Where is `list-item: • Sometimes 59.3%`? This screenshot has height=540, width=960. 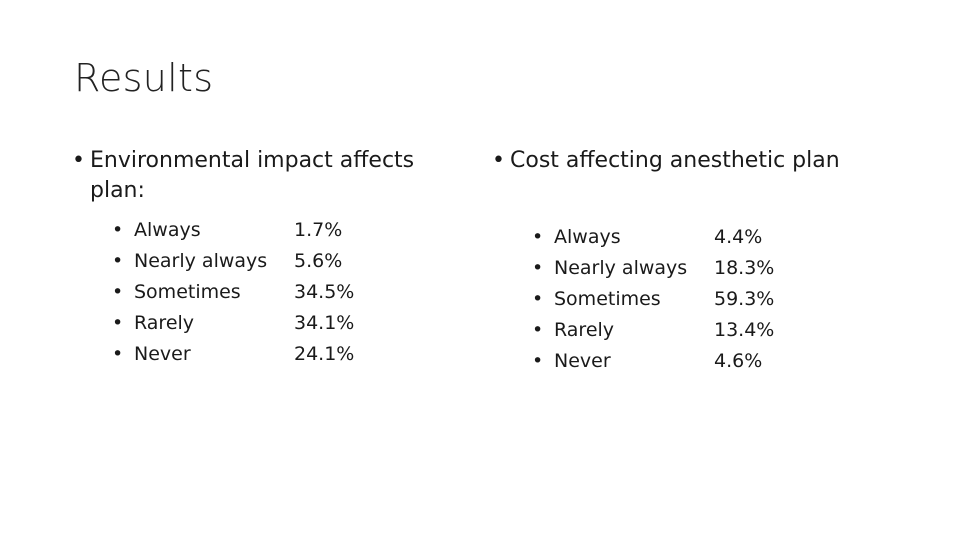
list-item: • Sometimes 59.3% is located at coordinates (732, 298).